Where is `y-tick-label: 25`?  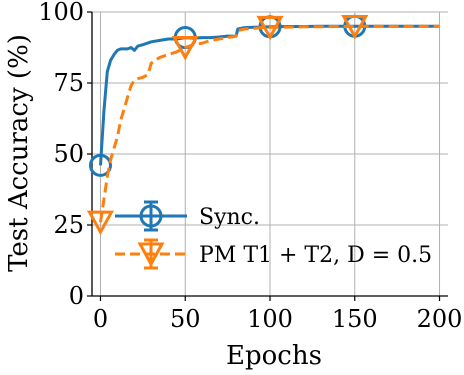 y-tick-label: 25 is located at coordinates (68, 225).